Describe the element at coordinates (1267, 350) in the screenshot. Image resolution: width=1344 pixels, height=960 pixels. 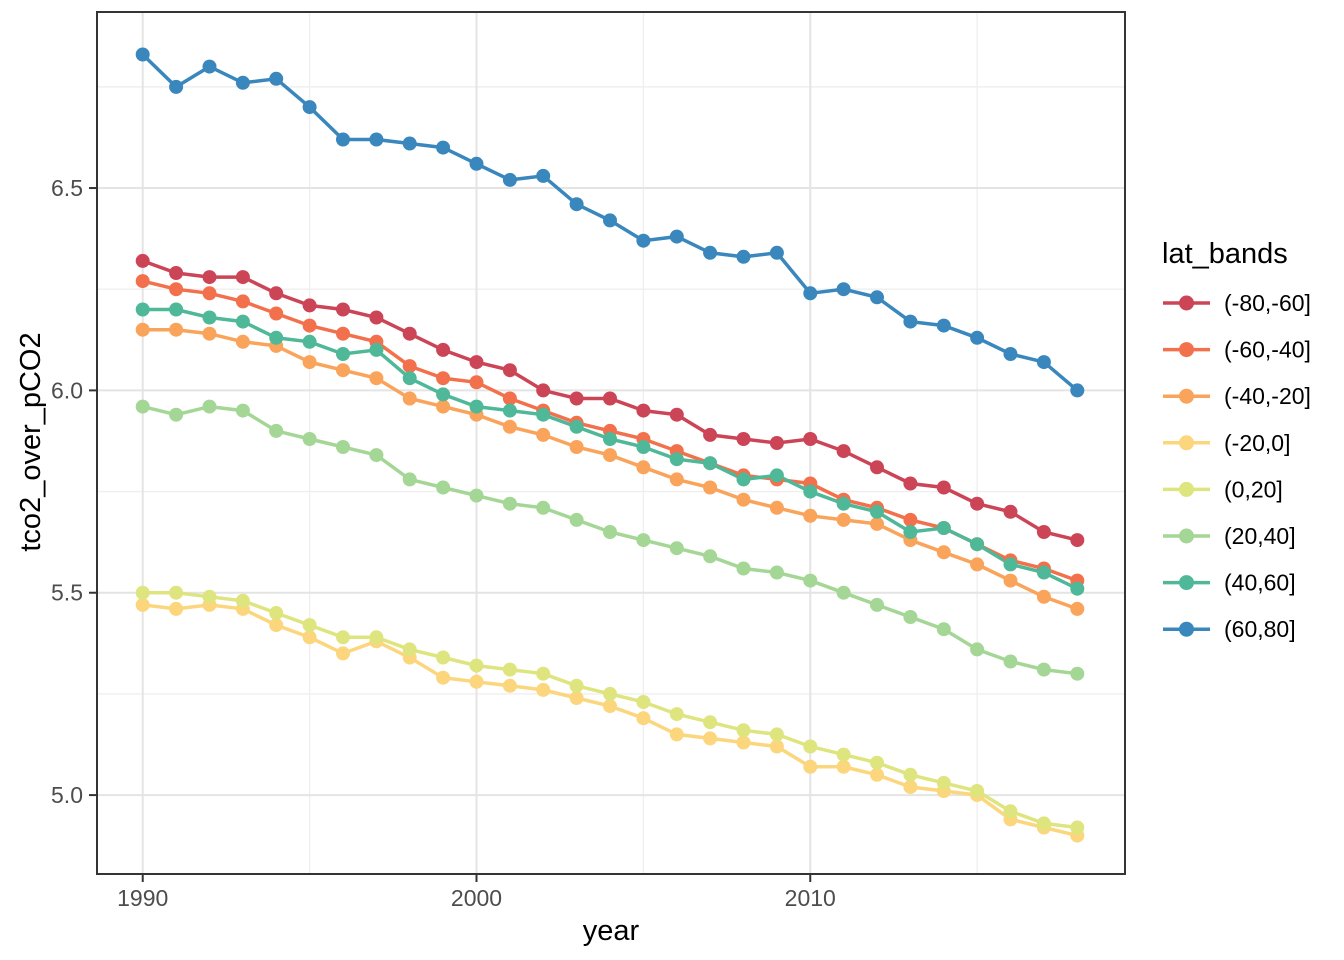
I see `legend-item-label: (-60,-40]` at that location.